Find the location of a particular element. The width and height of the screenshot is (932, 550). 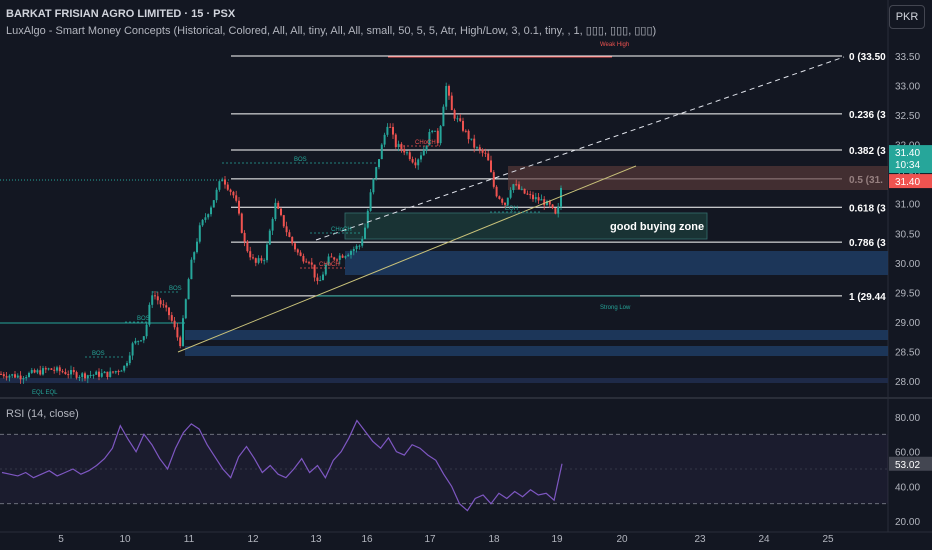

buy-zone-label: good buying zone is located at coordinates (657, 227).